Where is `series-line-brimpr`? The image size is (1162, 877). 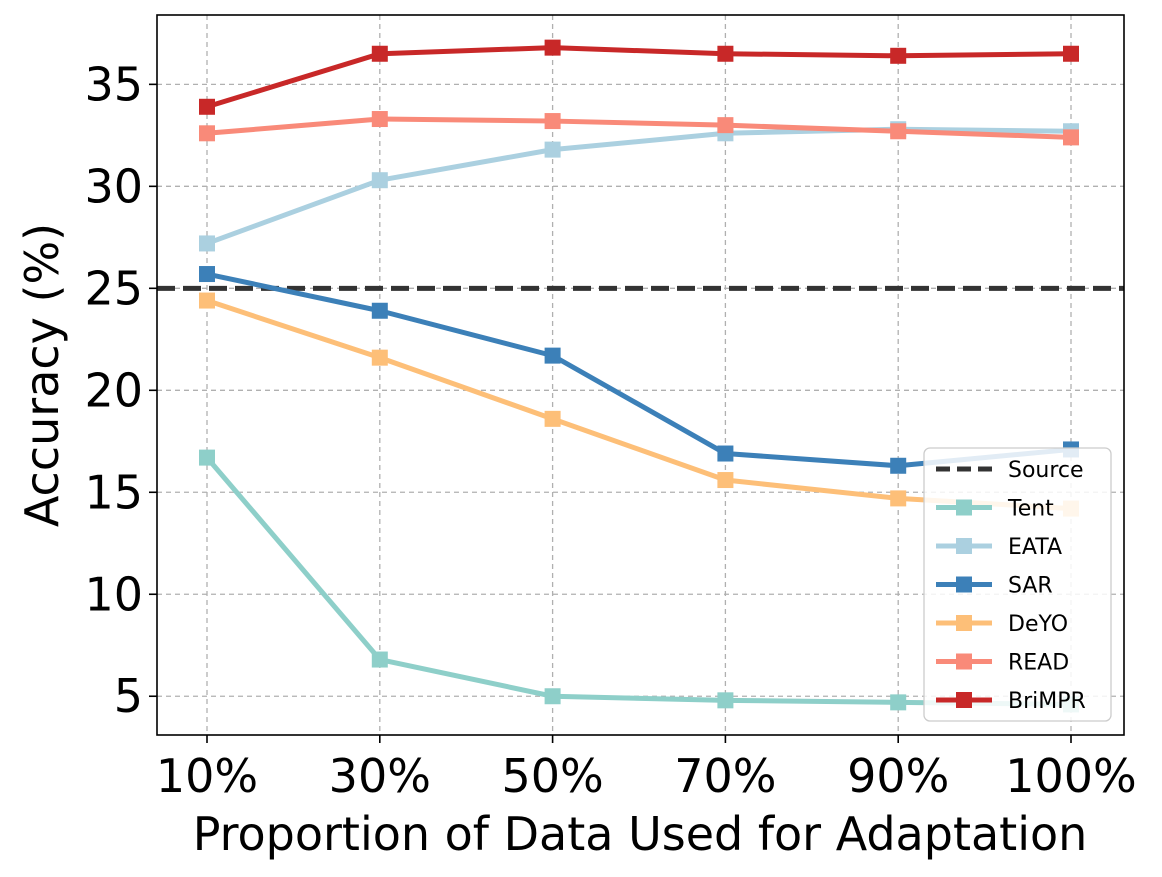
series-line-brimpr is located at coordinates (639, 77).